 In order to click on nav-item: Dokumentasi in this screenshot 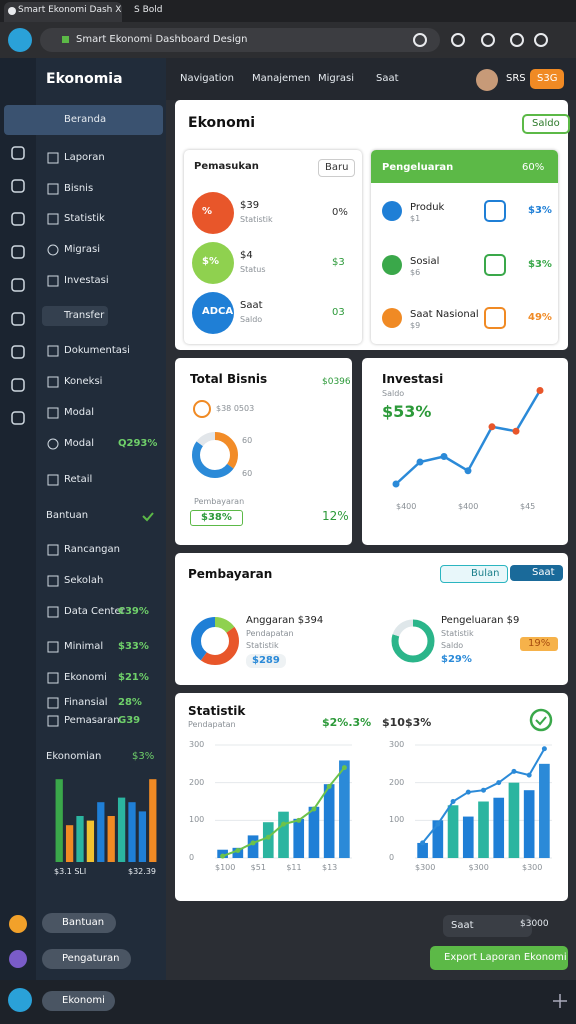, I will do `click(97, 350)`.